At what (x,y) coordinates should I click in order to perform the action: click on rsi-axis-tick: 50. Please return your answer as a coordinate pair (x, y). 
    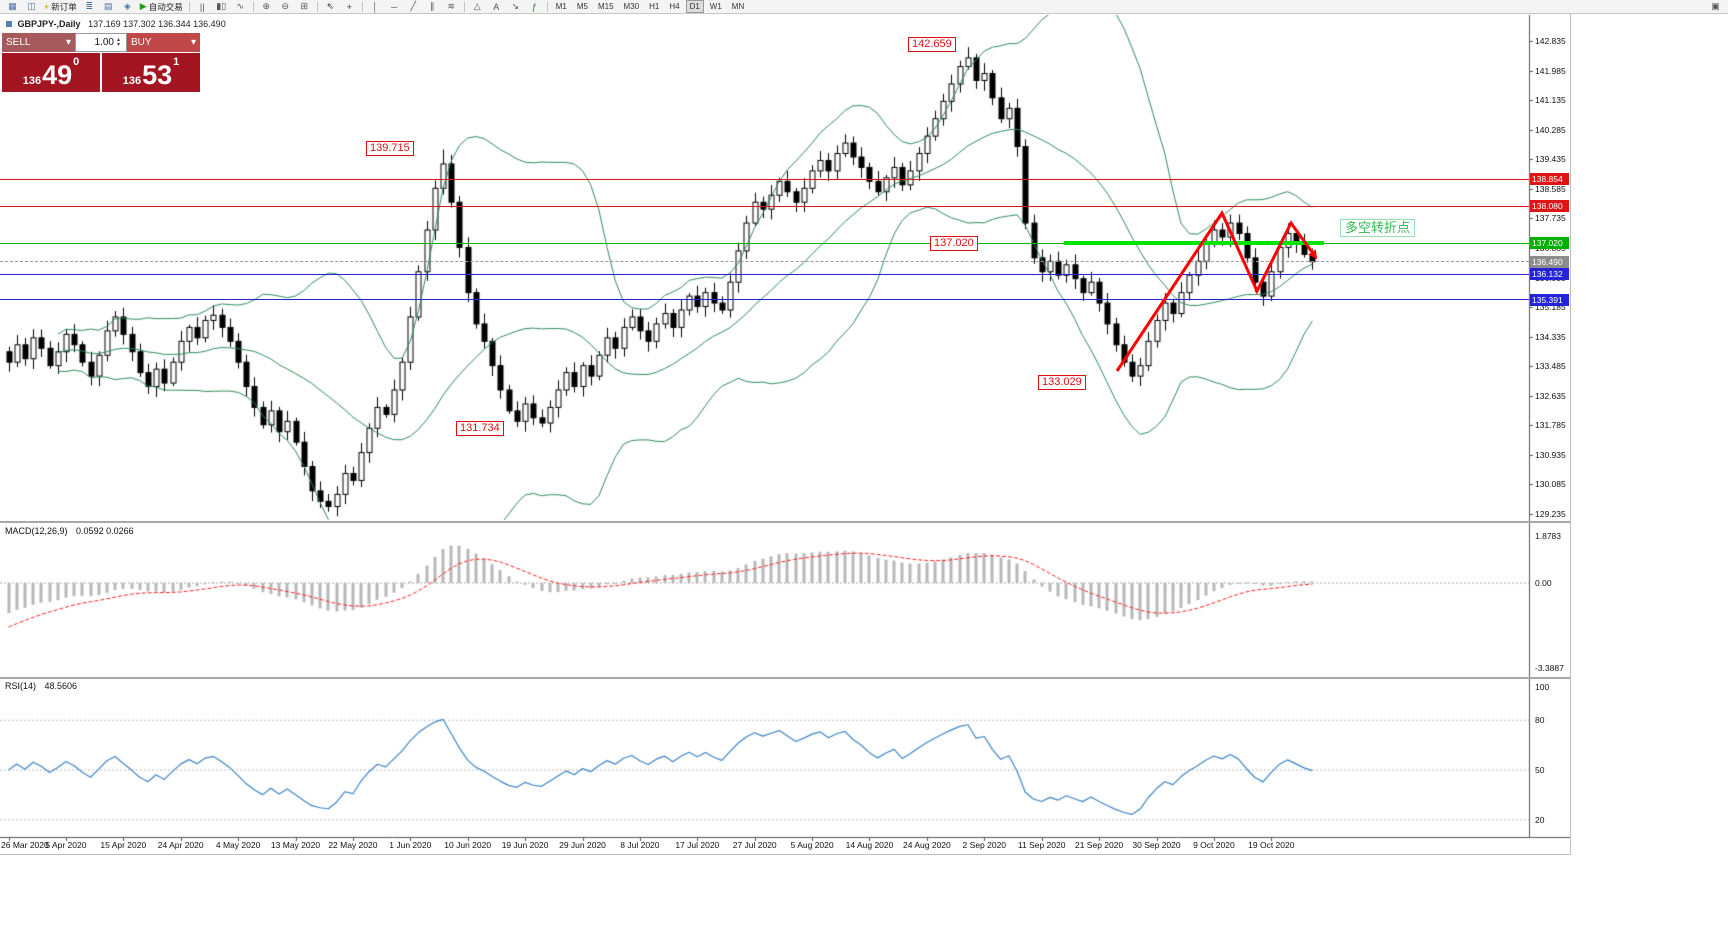
    Looking at the image, I should click on (1540, 770).